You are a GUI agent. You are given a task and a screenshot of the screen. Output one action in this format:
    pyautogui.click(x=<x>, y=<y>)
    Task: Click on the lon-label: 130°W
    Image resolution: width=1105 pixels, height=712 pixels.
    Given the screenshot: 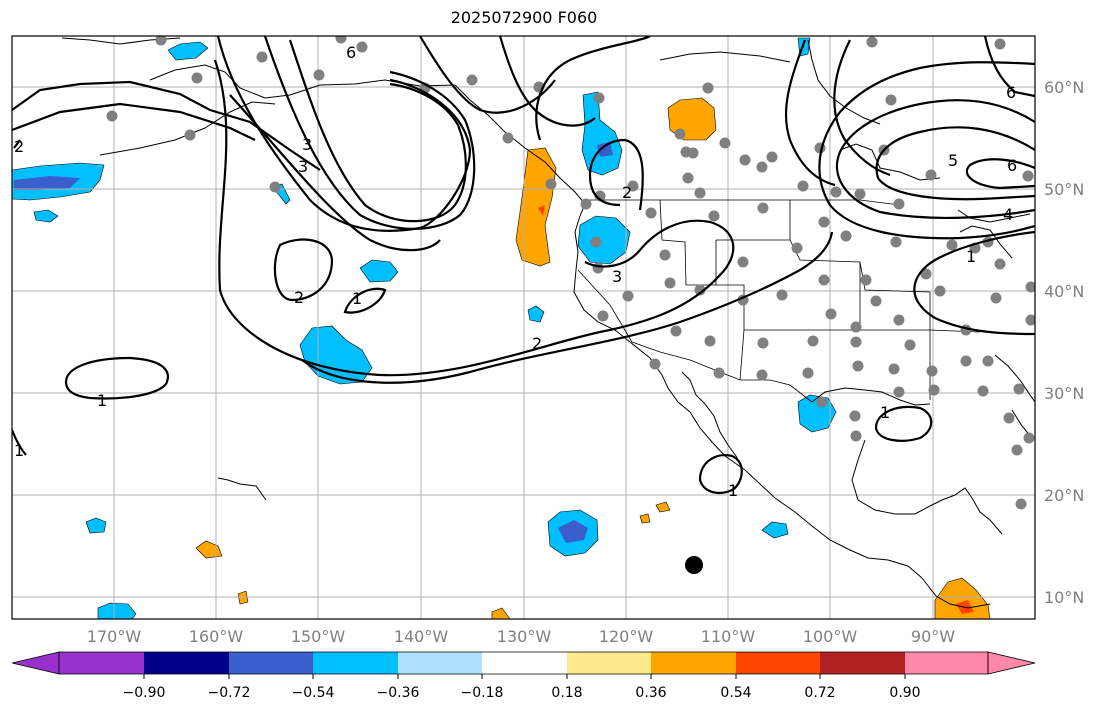 What is the action you would take?
    pyautogui.click(x=524, y=636)
    